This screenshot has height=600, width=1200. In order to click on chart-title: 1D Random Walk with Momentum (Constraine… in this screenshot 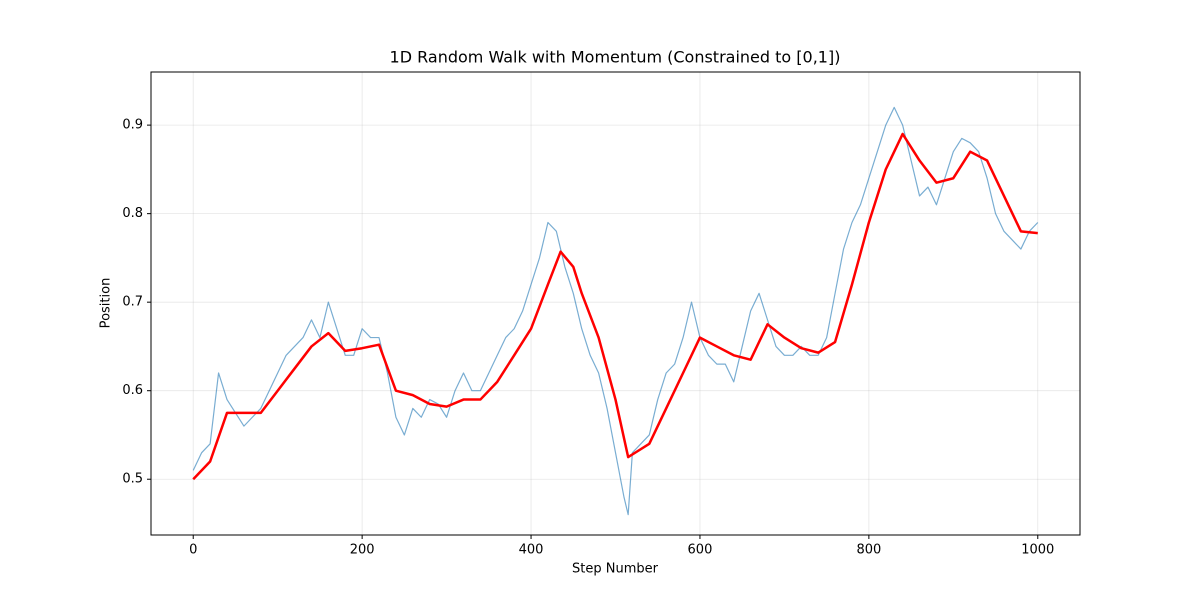, I will do `click(615, 57)`.